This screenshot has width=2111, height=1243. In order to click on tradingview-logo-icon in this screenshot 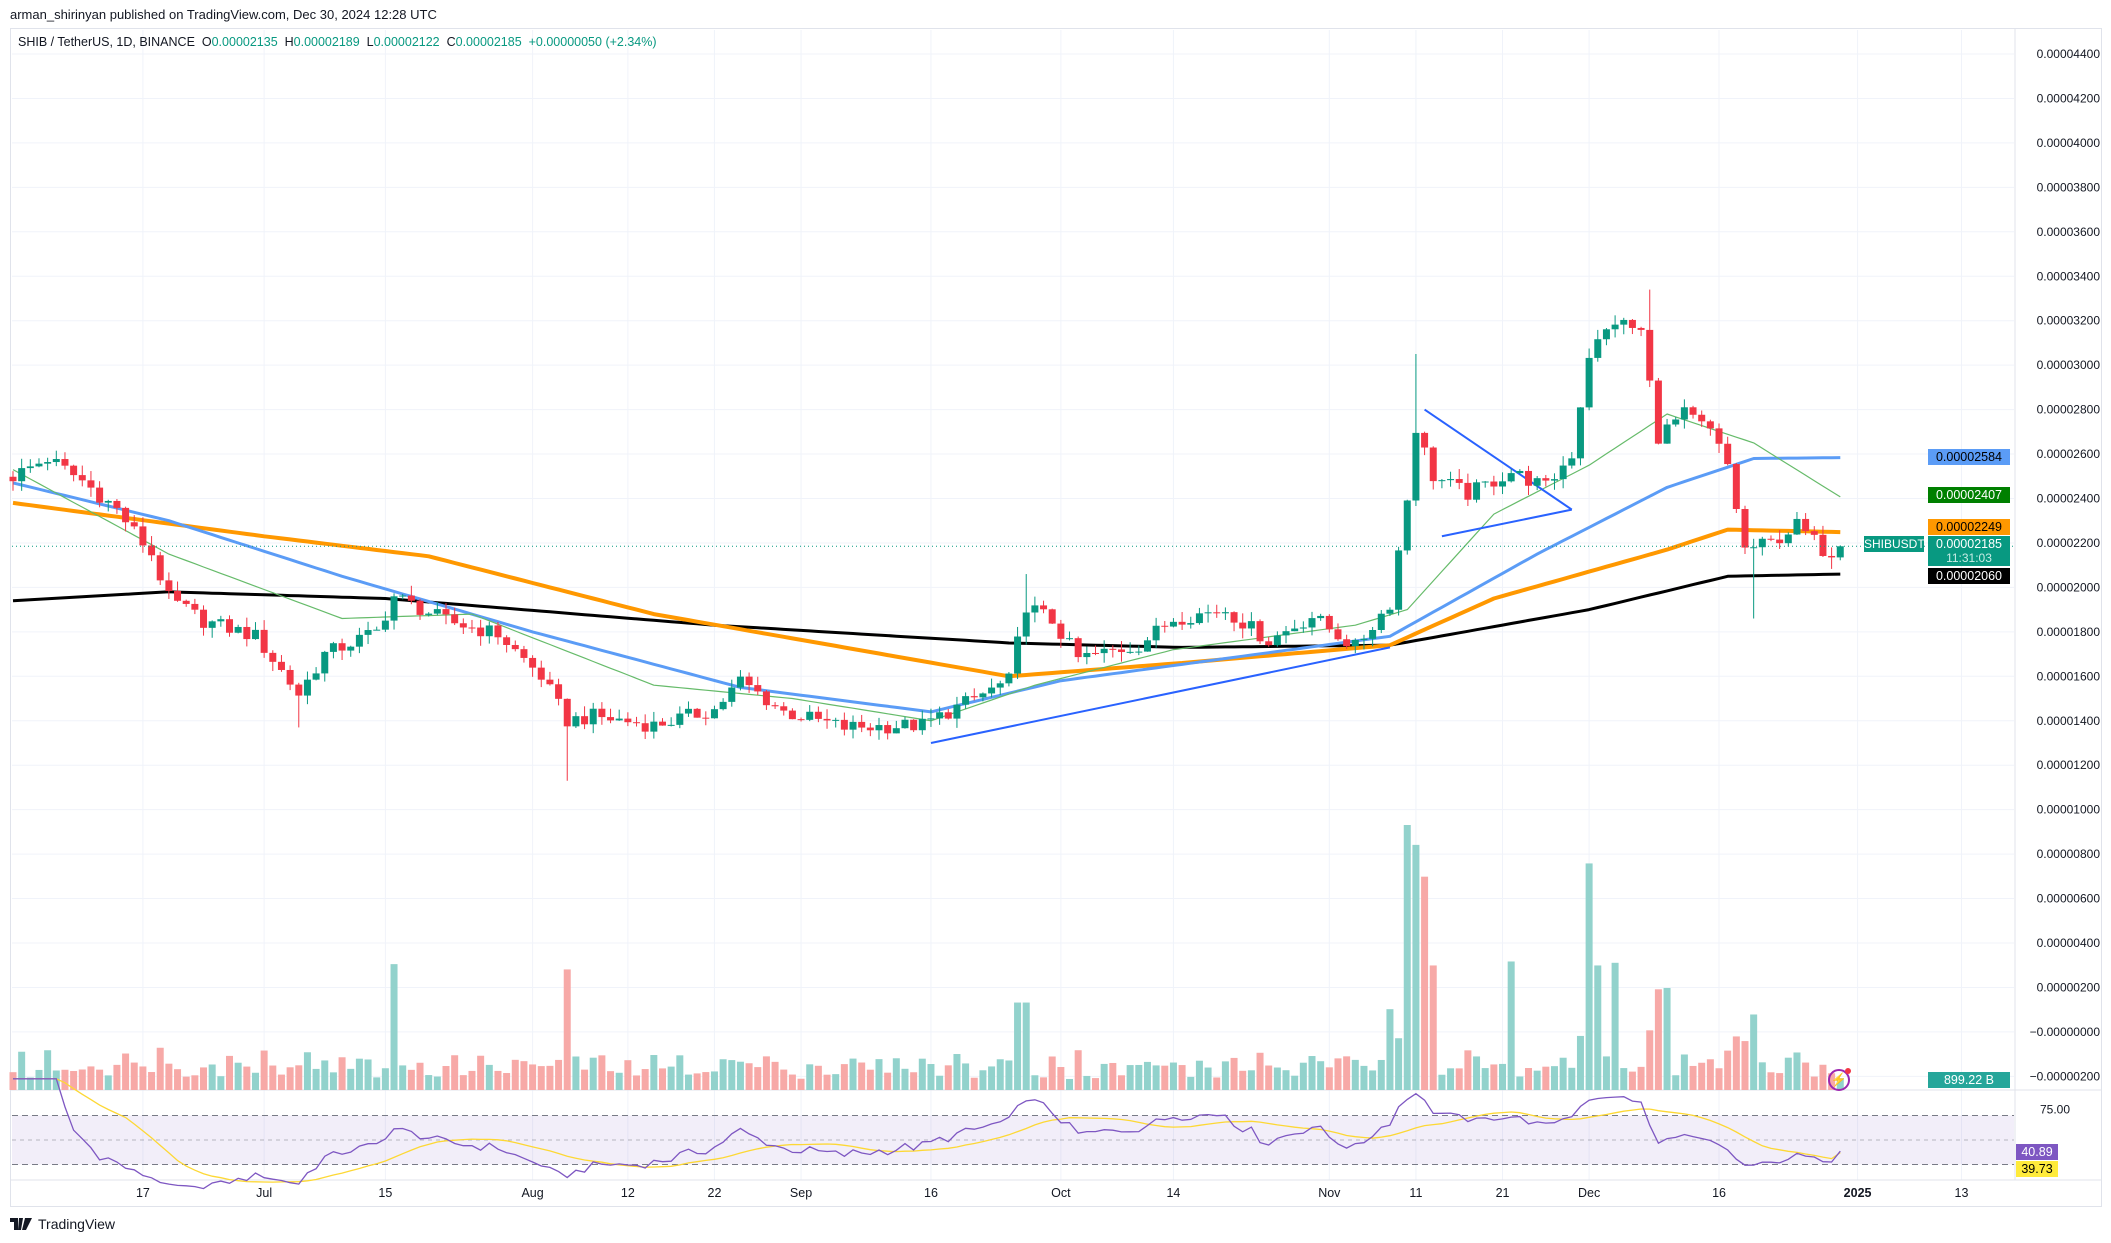, I will do `click(21, 1224)`.